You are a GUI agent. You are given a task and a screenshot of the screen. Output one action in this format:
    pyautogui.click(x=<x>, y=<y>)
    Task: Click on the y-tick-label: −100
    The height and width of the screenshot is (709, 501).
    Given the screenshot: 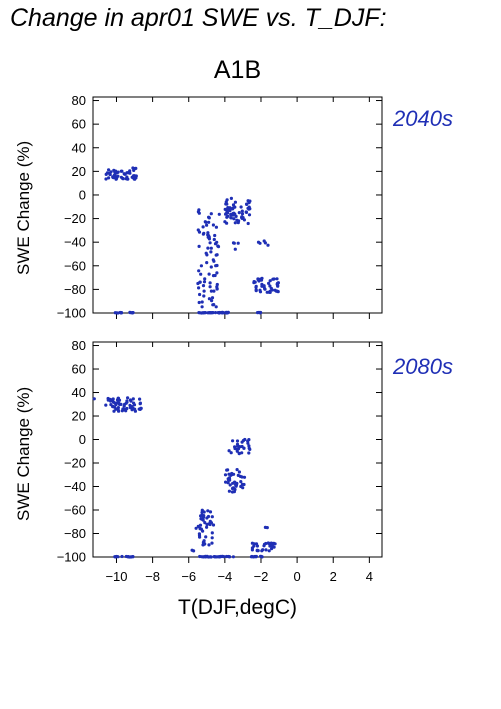 What is the action you would take?
    pyautogui.click(x=71, y=313)
    